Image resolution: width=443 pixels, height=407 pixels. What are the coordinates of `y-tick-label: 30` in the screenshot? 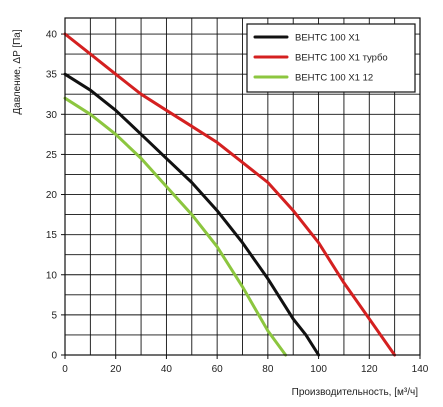 It's located at (52, 115).